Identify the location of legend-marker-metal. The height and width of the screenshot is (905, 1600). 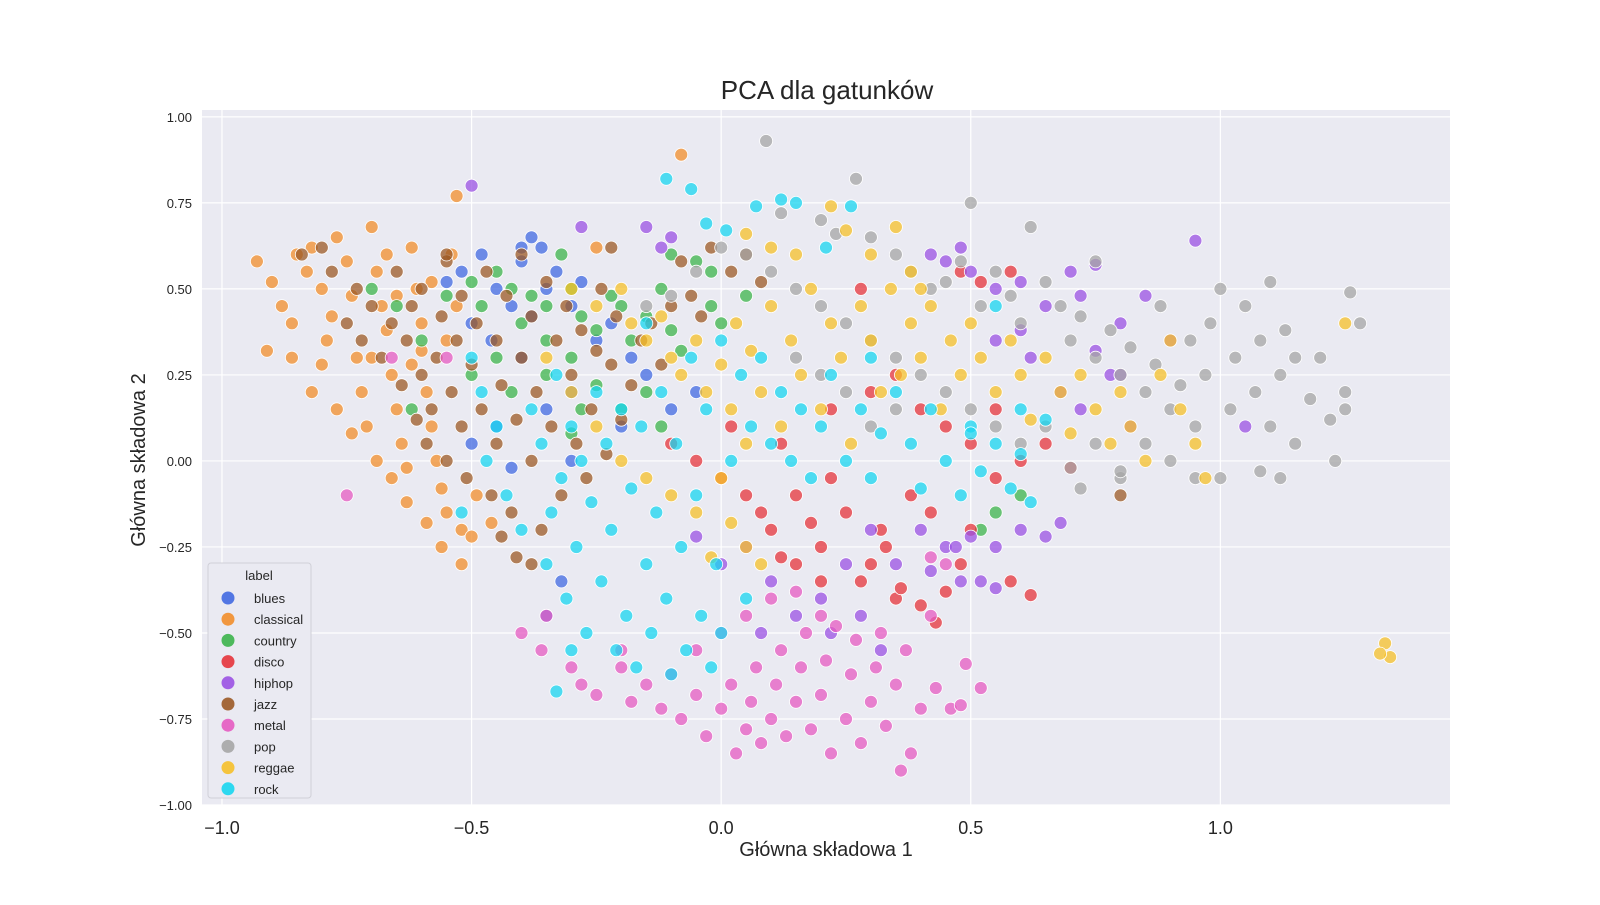
(228, 725).